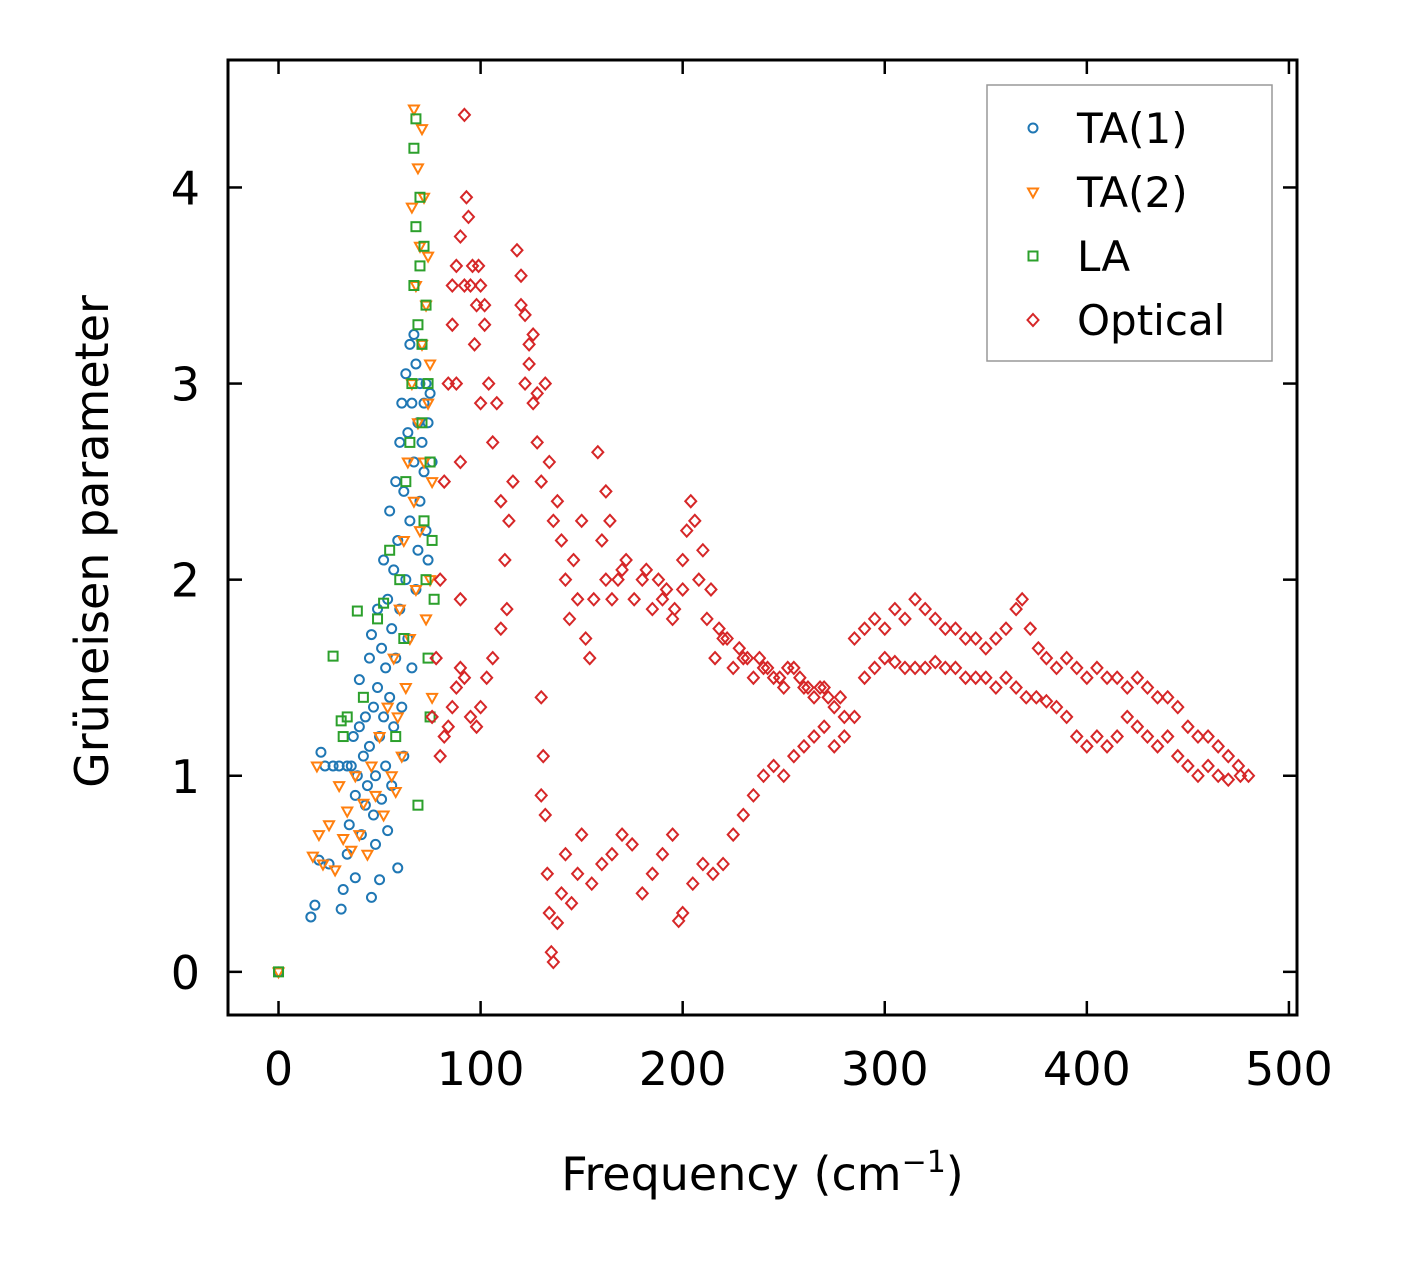 The height and width of the screenshot is (1264, 1407). What do you see at coordinates (1129, 223) in the screenshot?
I see `legend: TA(1) TA(2) LA Optical` at bounding box center [1129, 223].